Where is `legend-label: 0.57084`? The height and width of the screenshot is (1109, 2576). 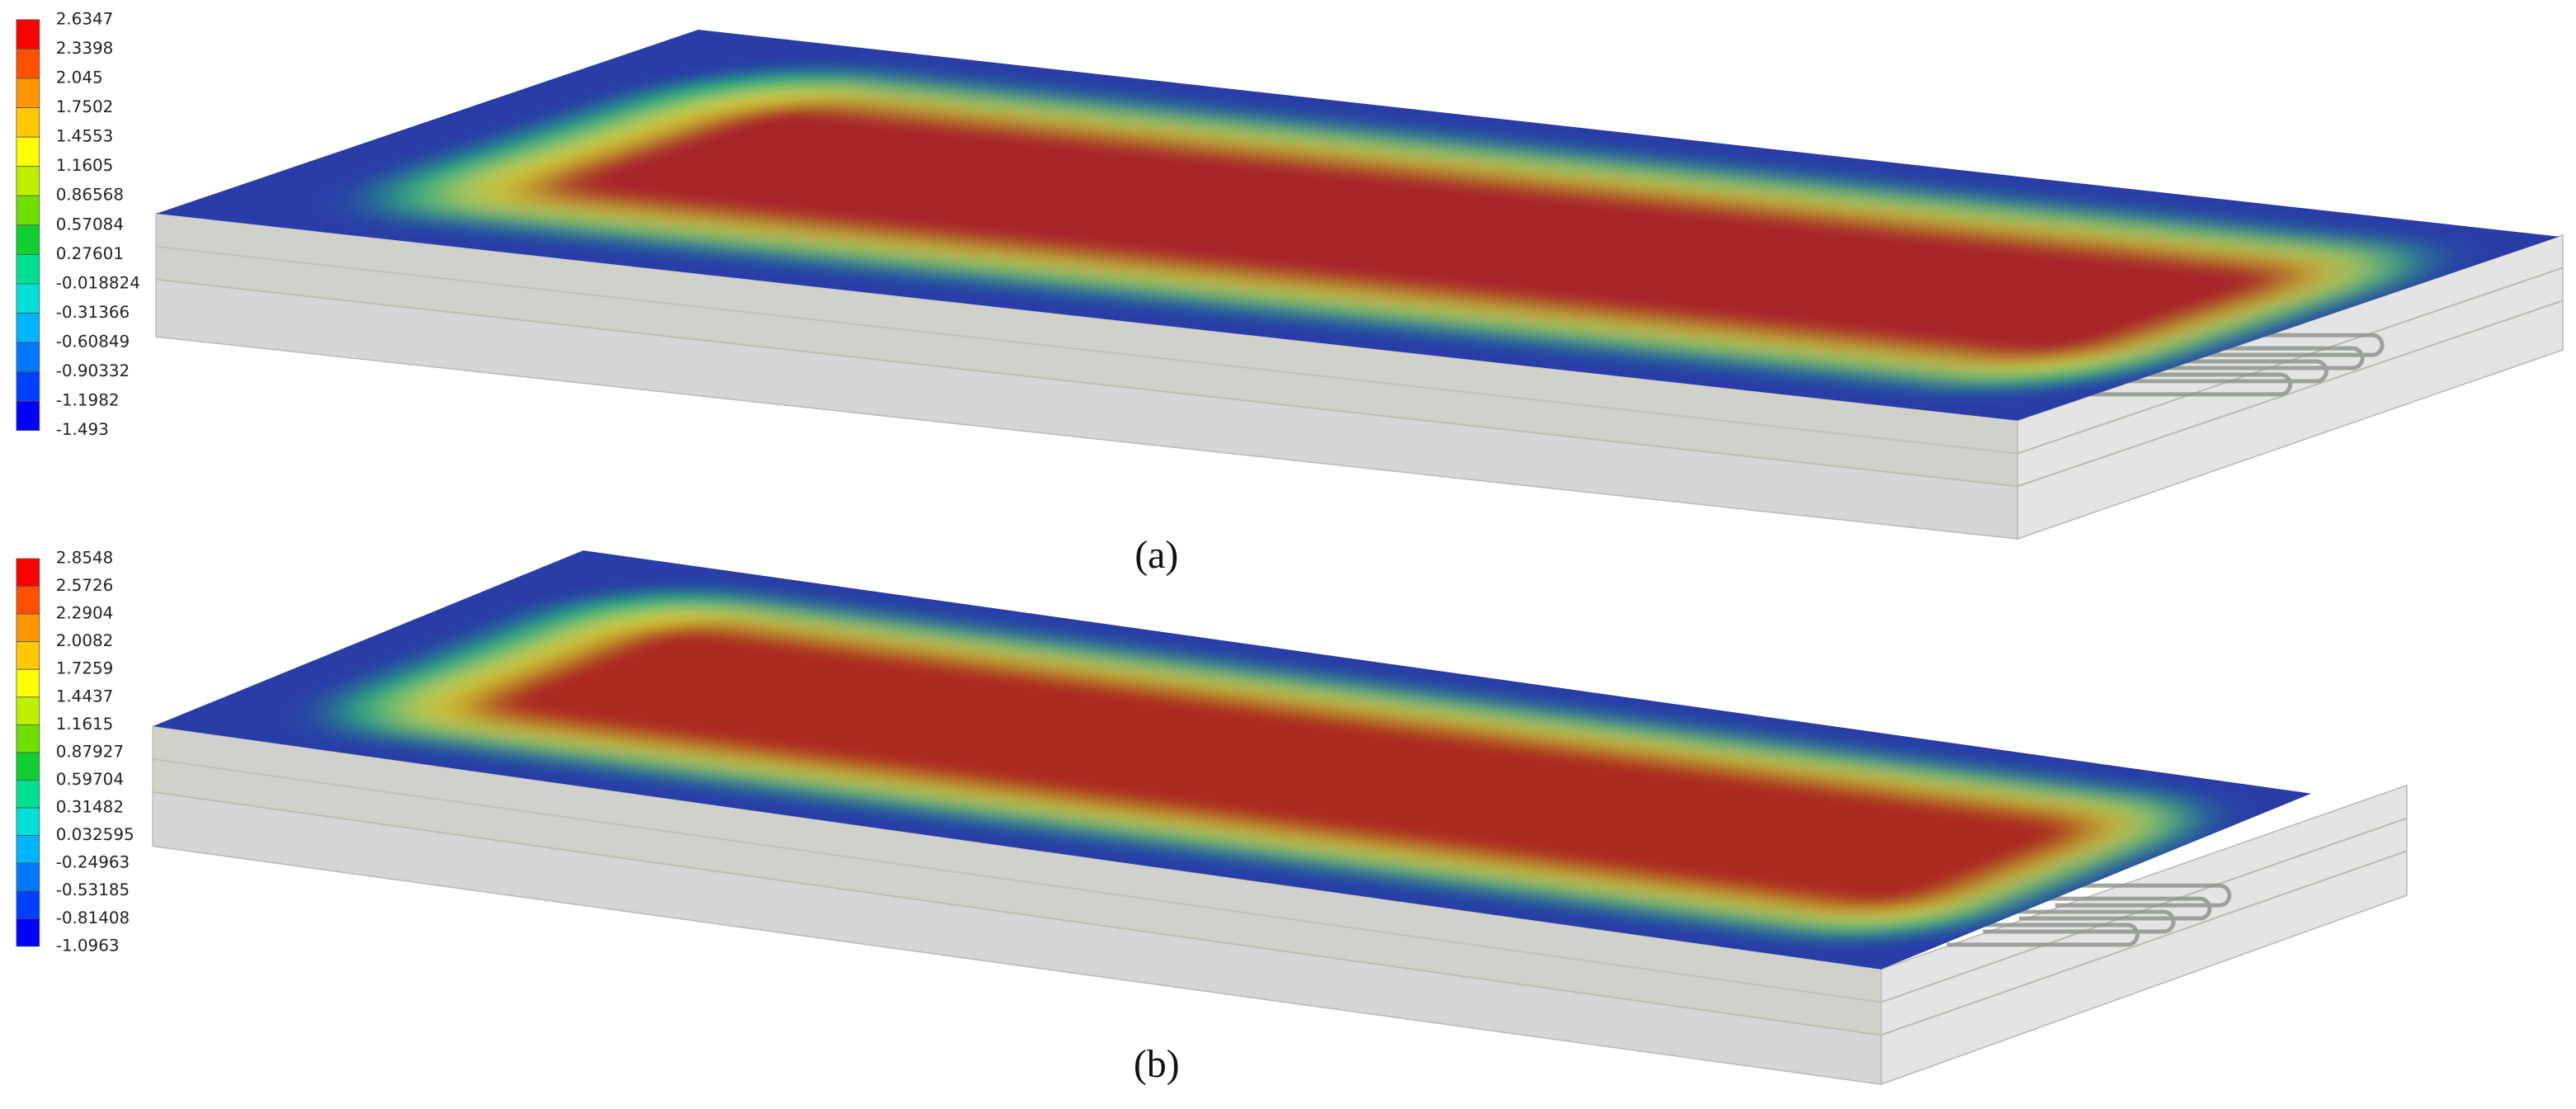
legend-label: 0.57084 is located at coordinates (90, 224).